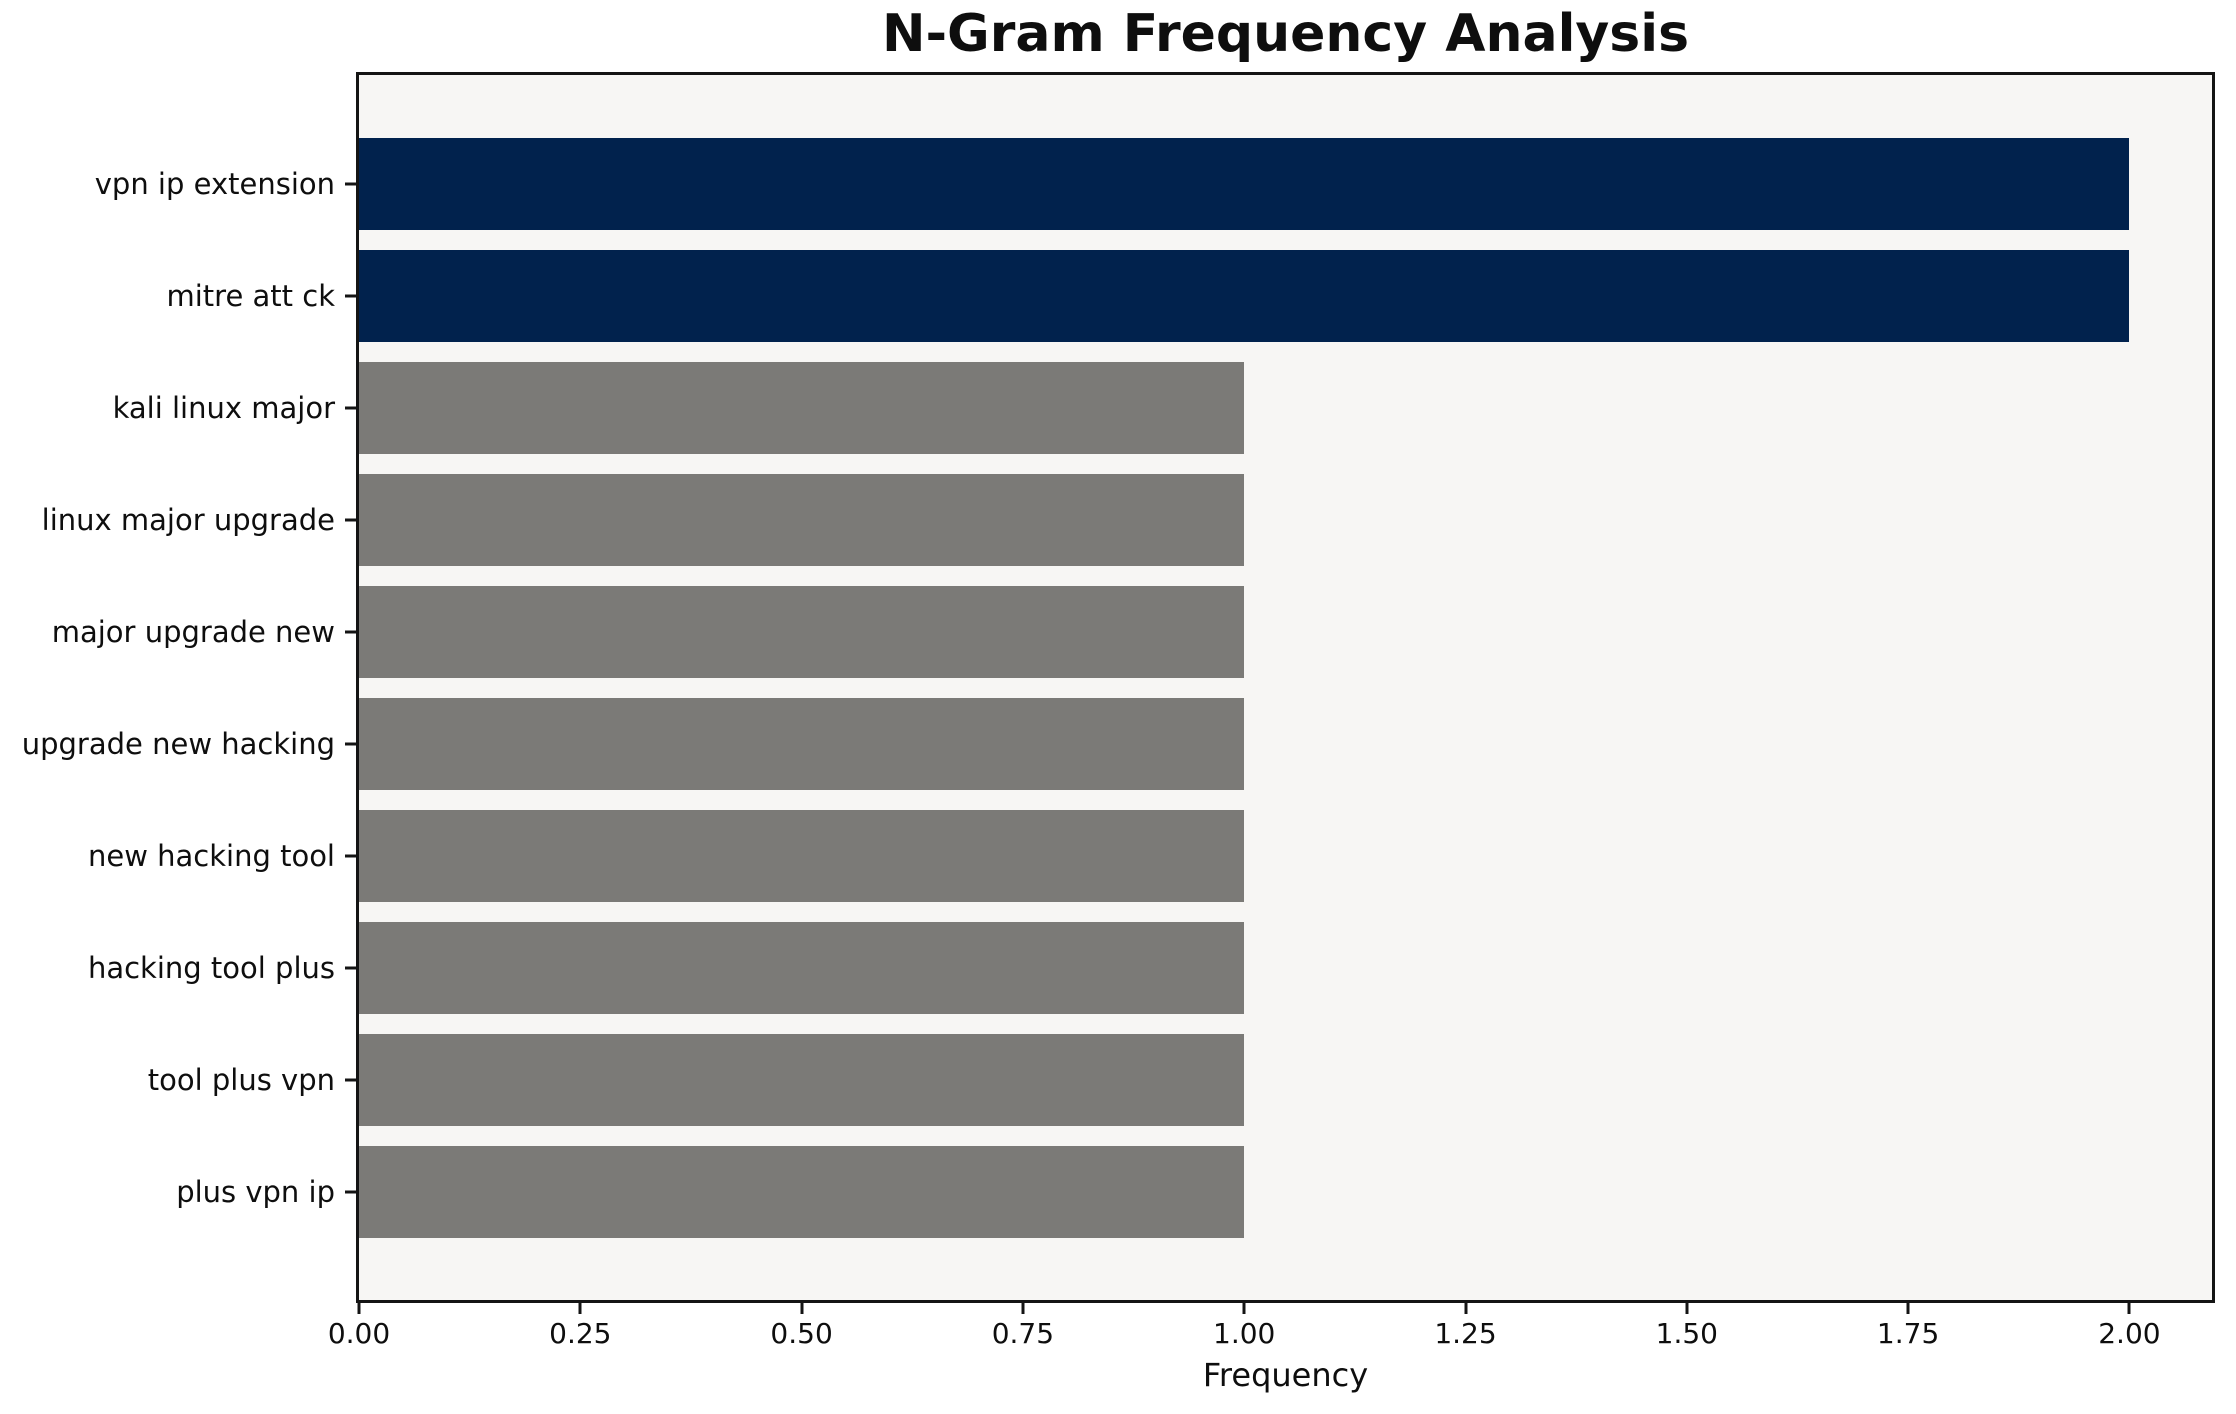 This screenshot has height=1414, width=2236. I want to click on bar-row: vpn ip extension, so click(1153, 184).